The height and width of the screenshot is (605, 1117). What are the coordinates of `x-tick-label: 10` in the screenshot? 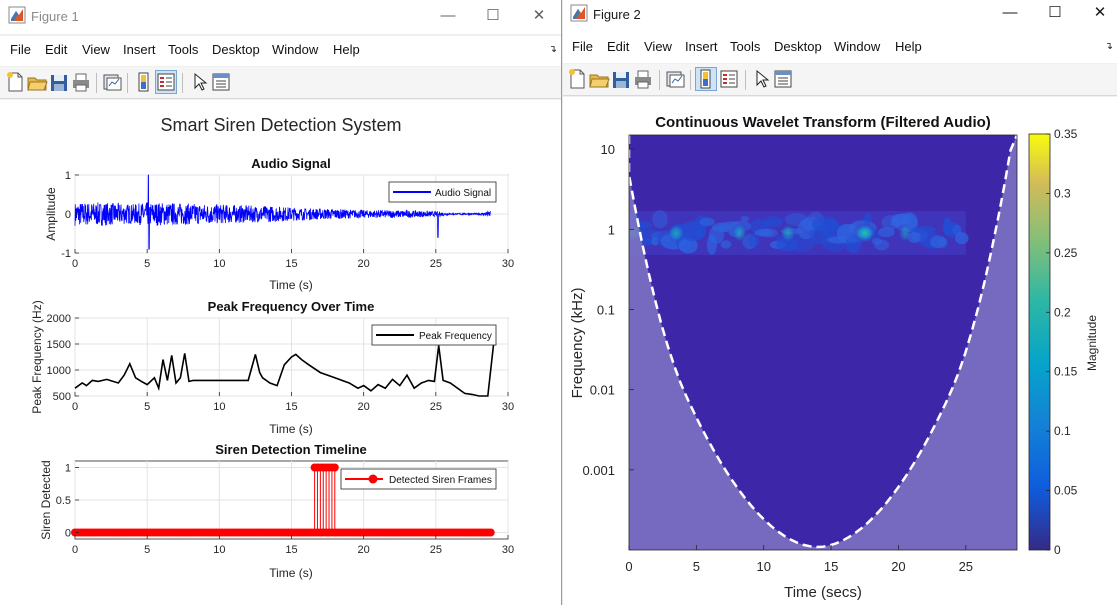 It's located at (763, 566).